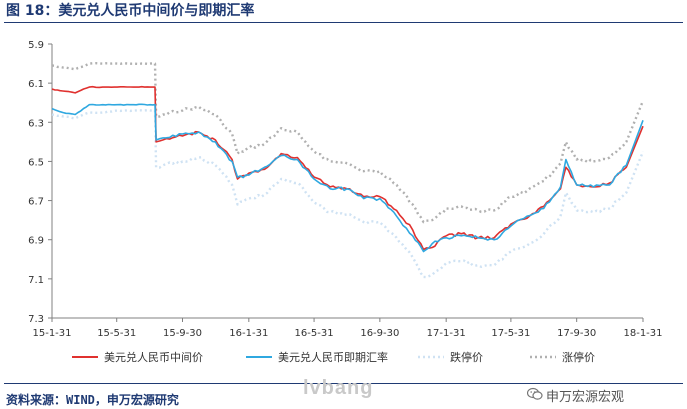 The height and width of the screenshot is (409, 687). I want to click on x-tick-label: 17-1-31, so click(446, 333).